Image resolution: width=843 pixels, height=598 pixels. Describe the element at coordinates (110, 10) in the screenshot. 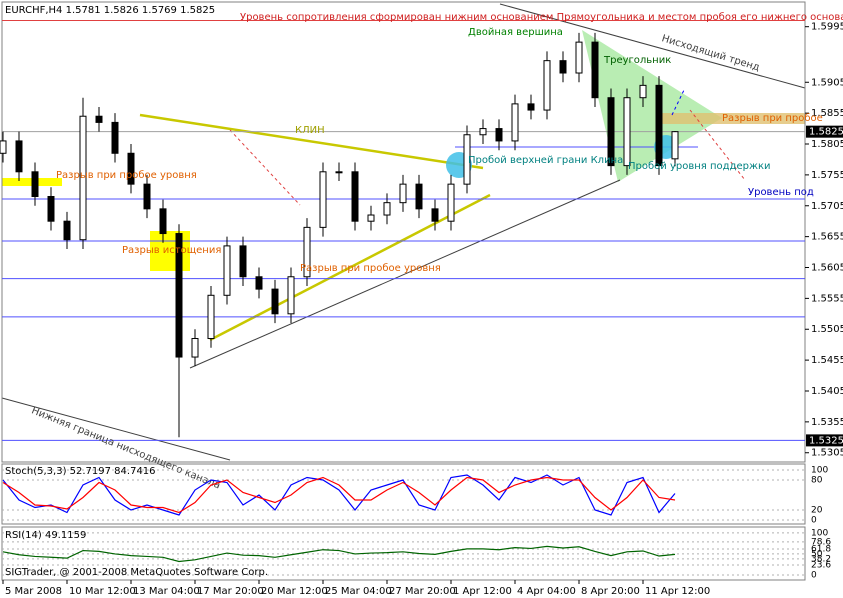

I see `chart-title: EURCHF,H4 1.5781 1.5826 1.5769 1.5825` at that location.